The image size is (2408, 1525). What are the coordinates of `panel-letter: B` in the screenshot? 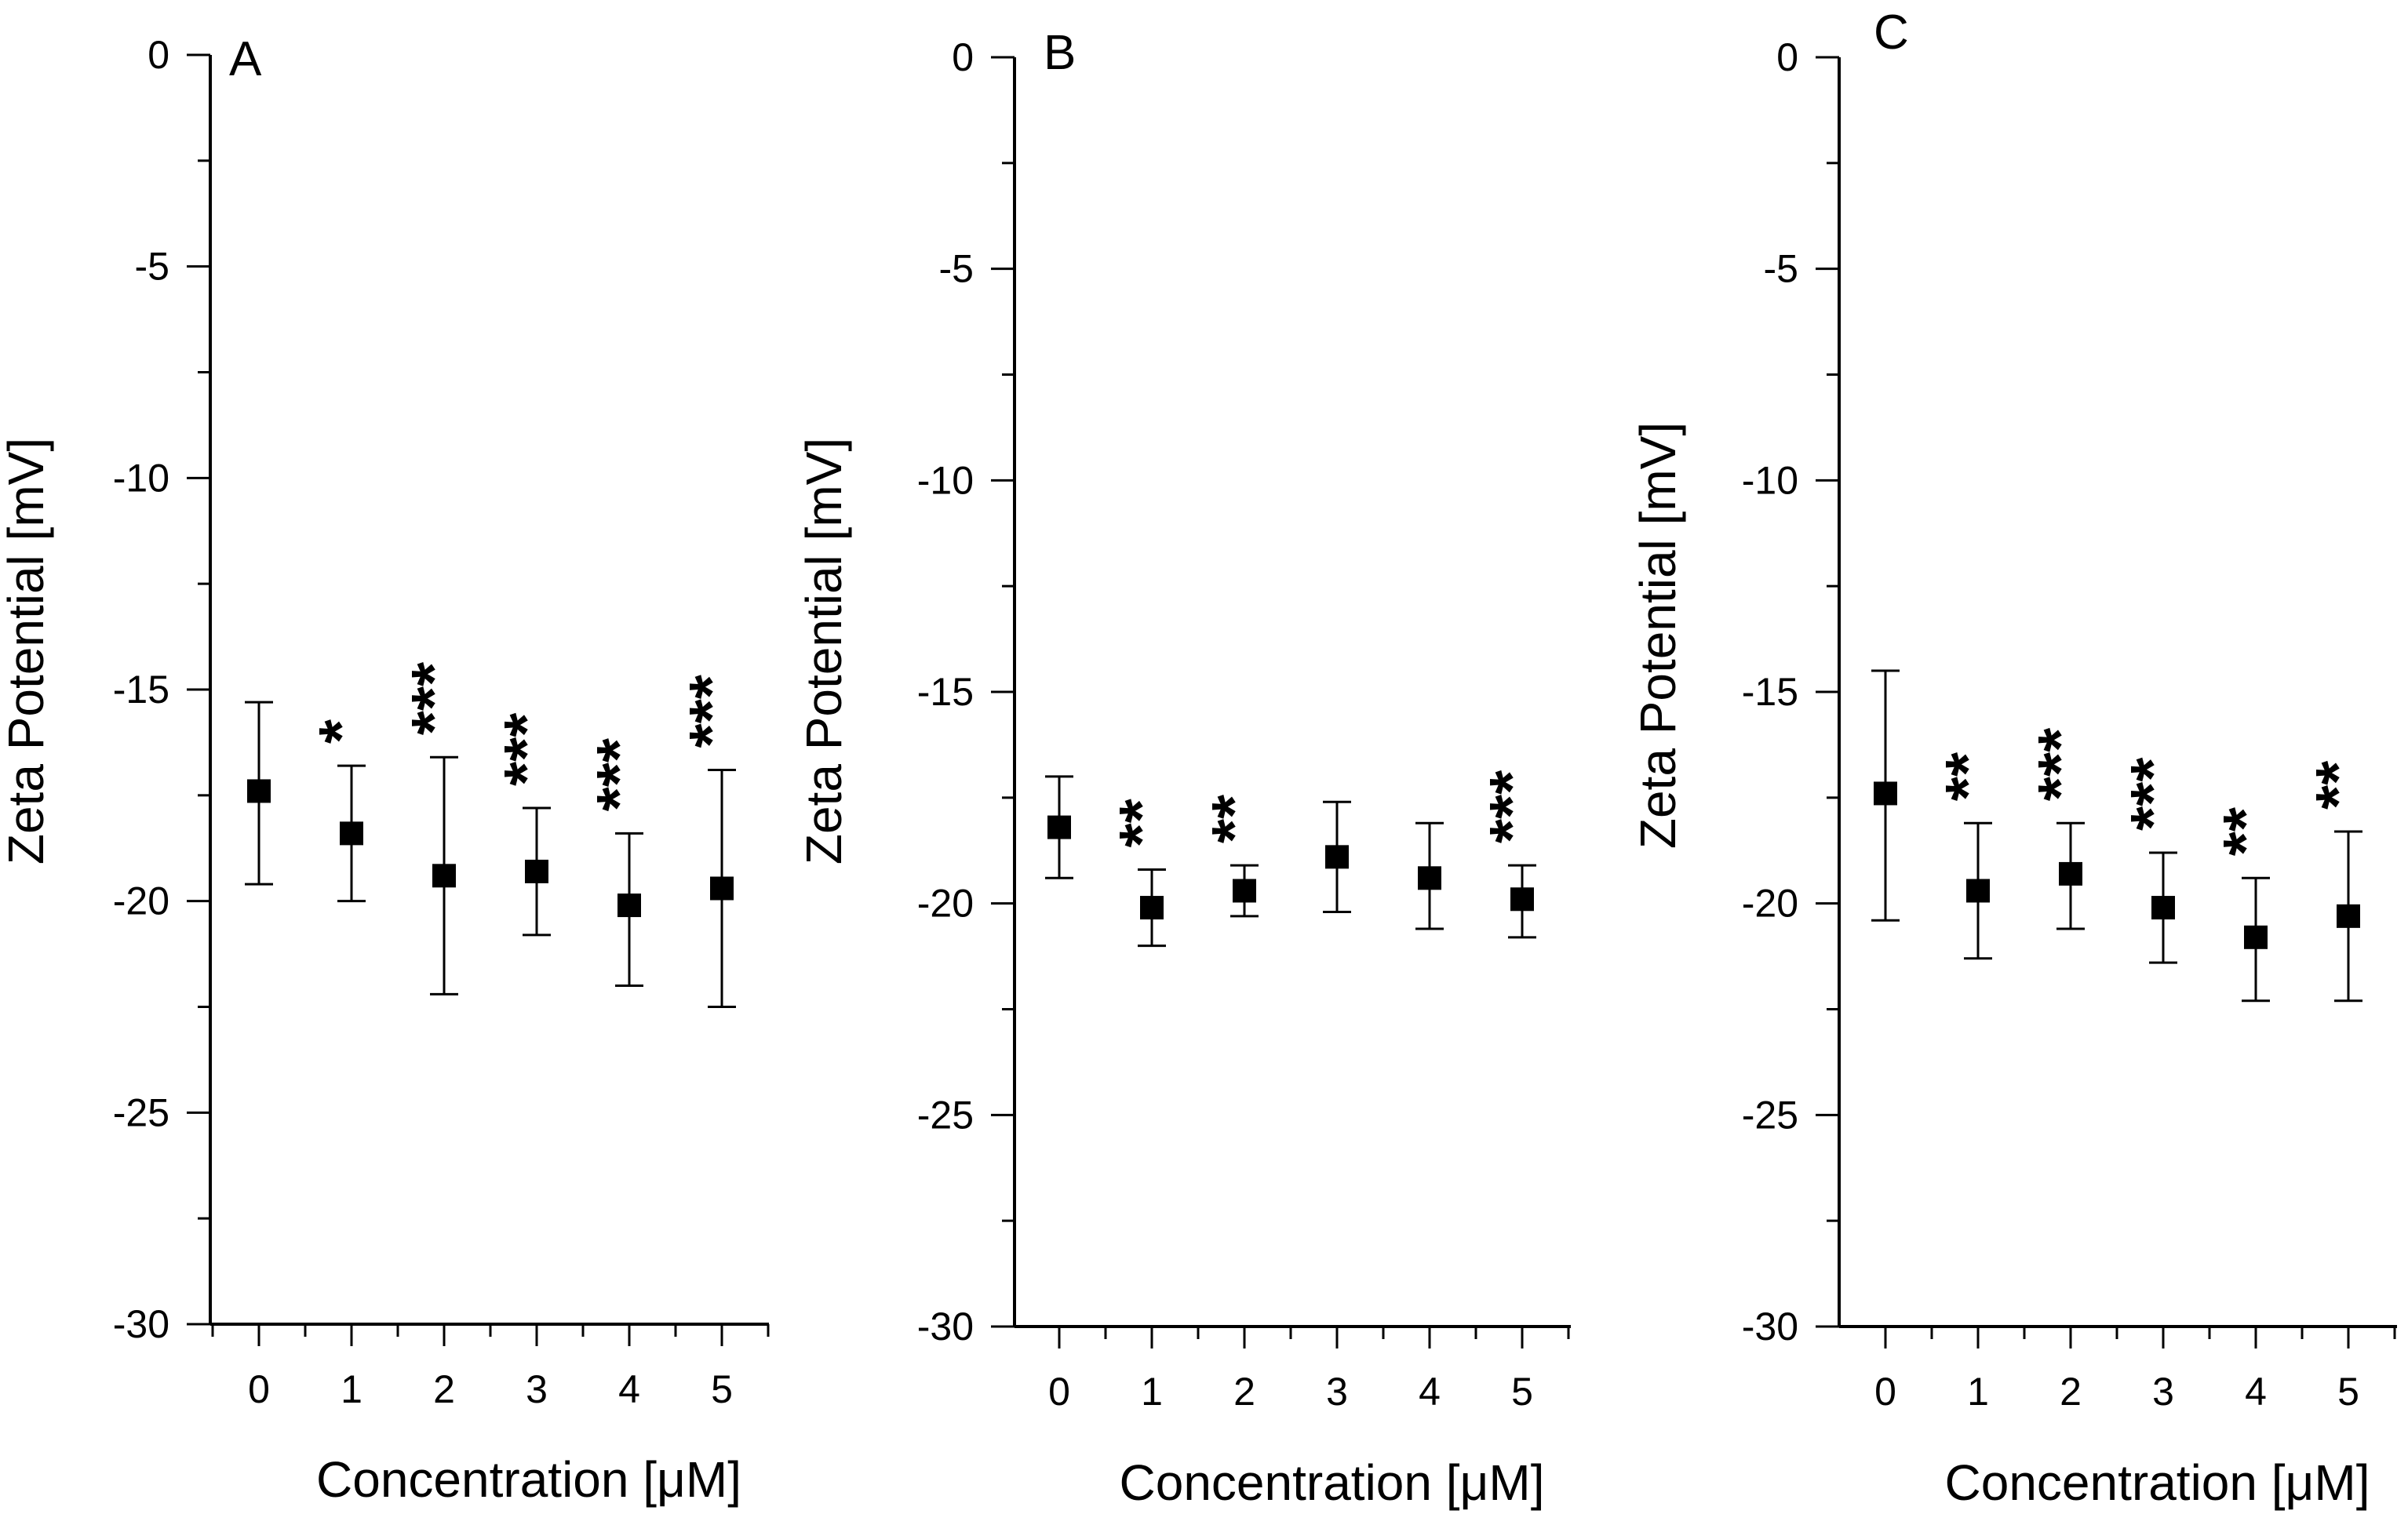 It's located at (1060, 53).